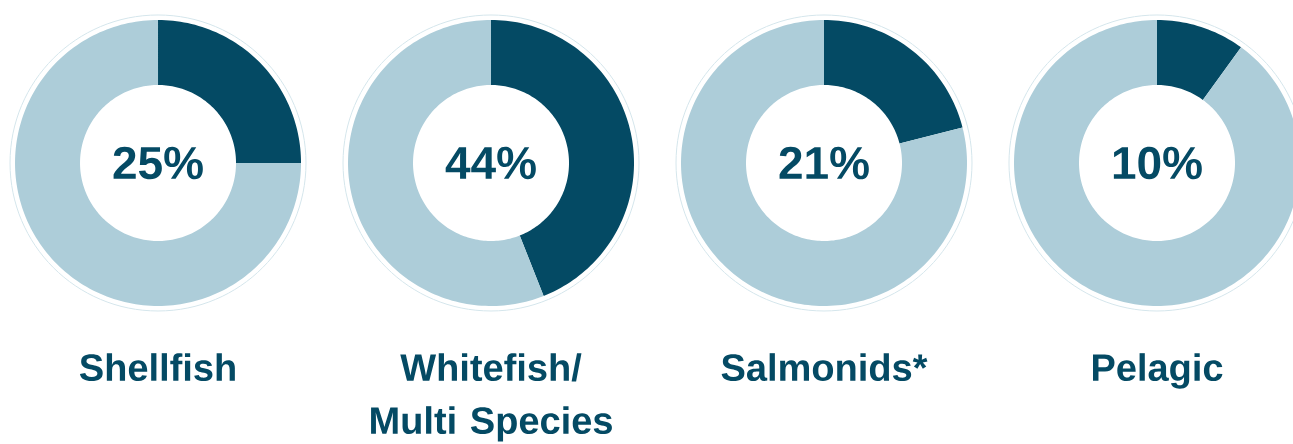 The width and height of the screenshot is (1293, 444). What do you see at coordinates (824, 163) in the screenshot?
I see `text: 21%` at bounding box center [824, 163].